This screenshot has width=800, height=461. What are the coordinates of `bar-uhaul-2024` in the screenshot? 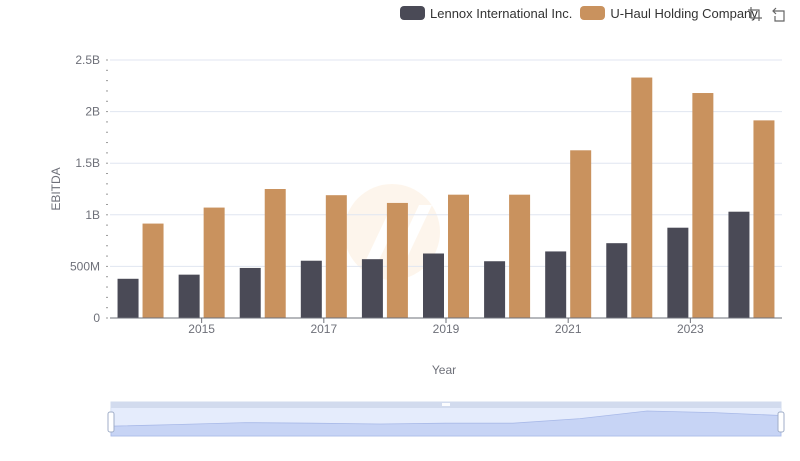 It's located at (764, 219).